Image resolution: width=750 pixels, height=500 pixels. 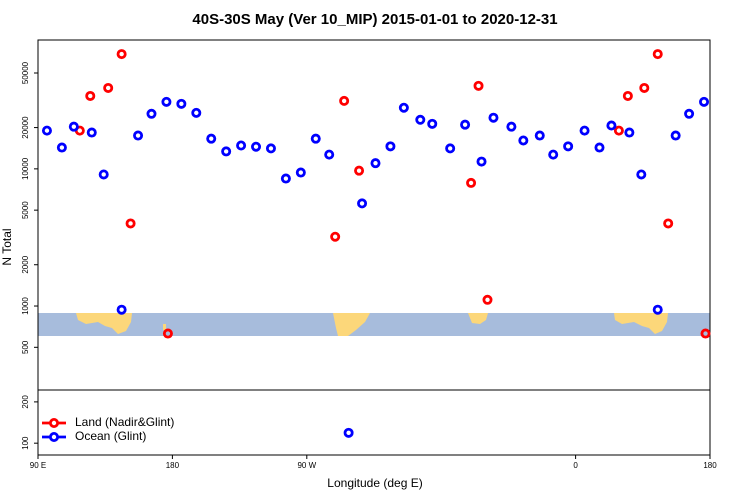 What do you see at coordinates (38, 465) in the screenshot?
I see `x-tick-label: 90 E` at bounding box center [38, 465].